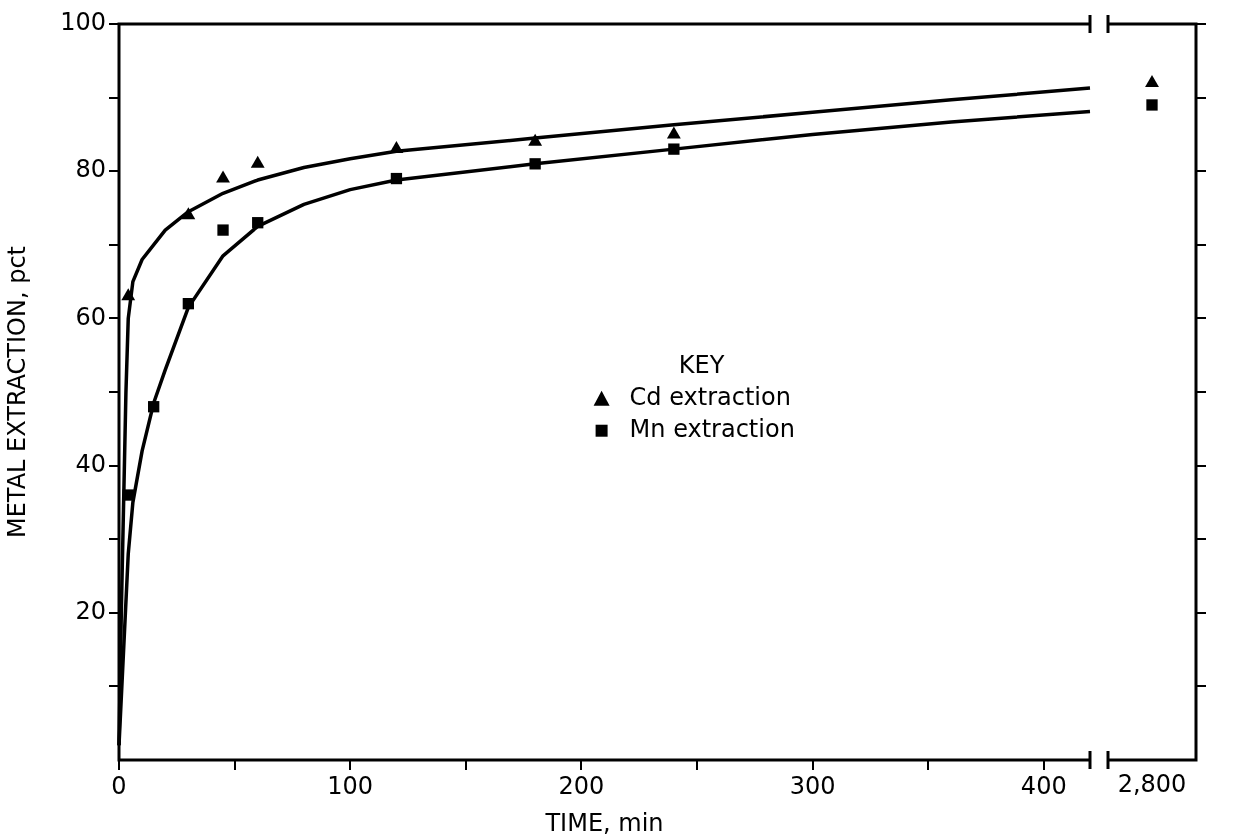  Describe the element at coordinates (1043, 785) in the screenshot. I see `x-tick-label: 400` at that location.